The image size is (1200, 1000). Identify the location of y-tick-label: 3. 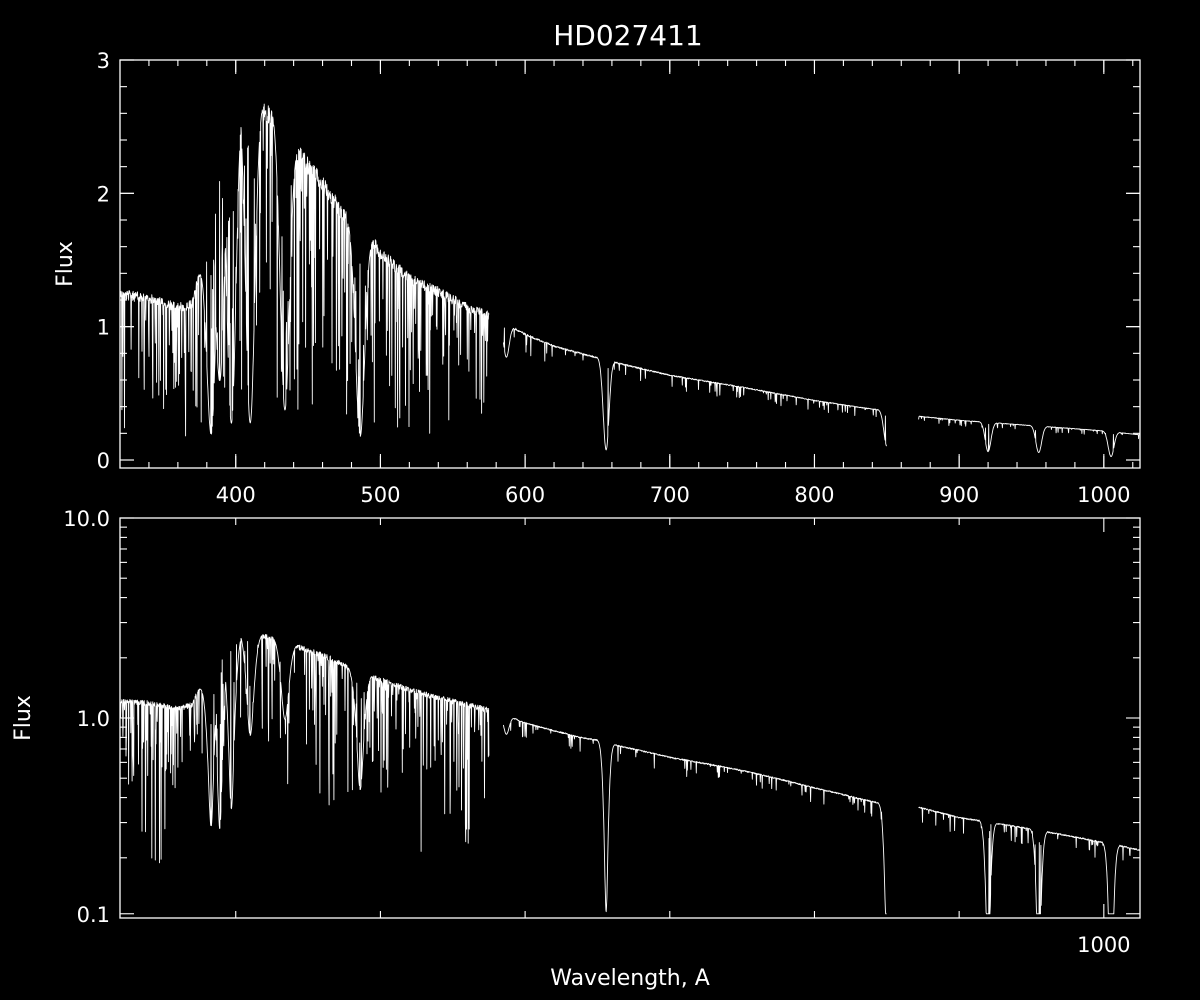
(103, 61).